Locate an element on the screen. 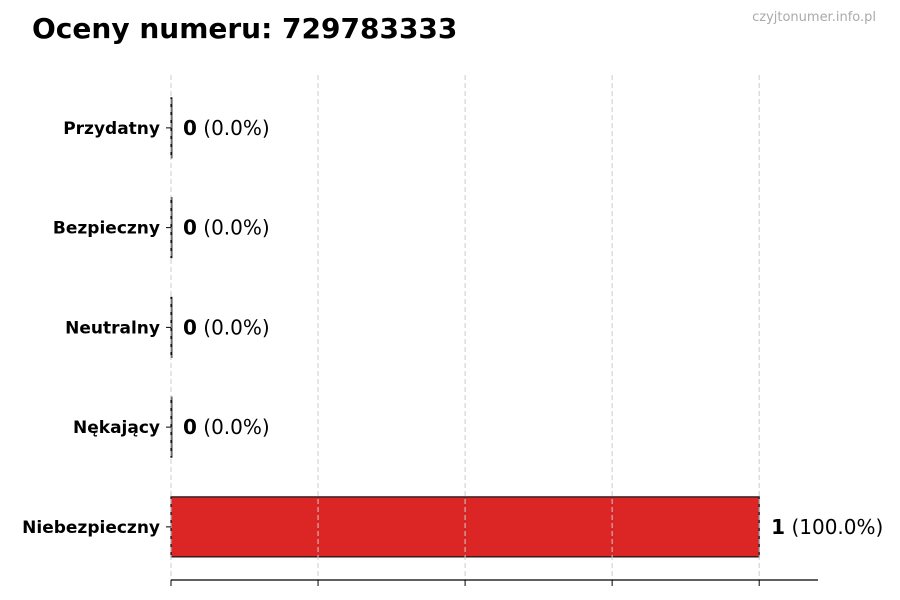 The height and width of the screenshot is (600, 900). chart-title: Oceny numeru: 729783333 is located at coordinates (245, 28).